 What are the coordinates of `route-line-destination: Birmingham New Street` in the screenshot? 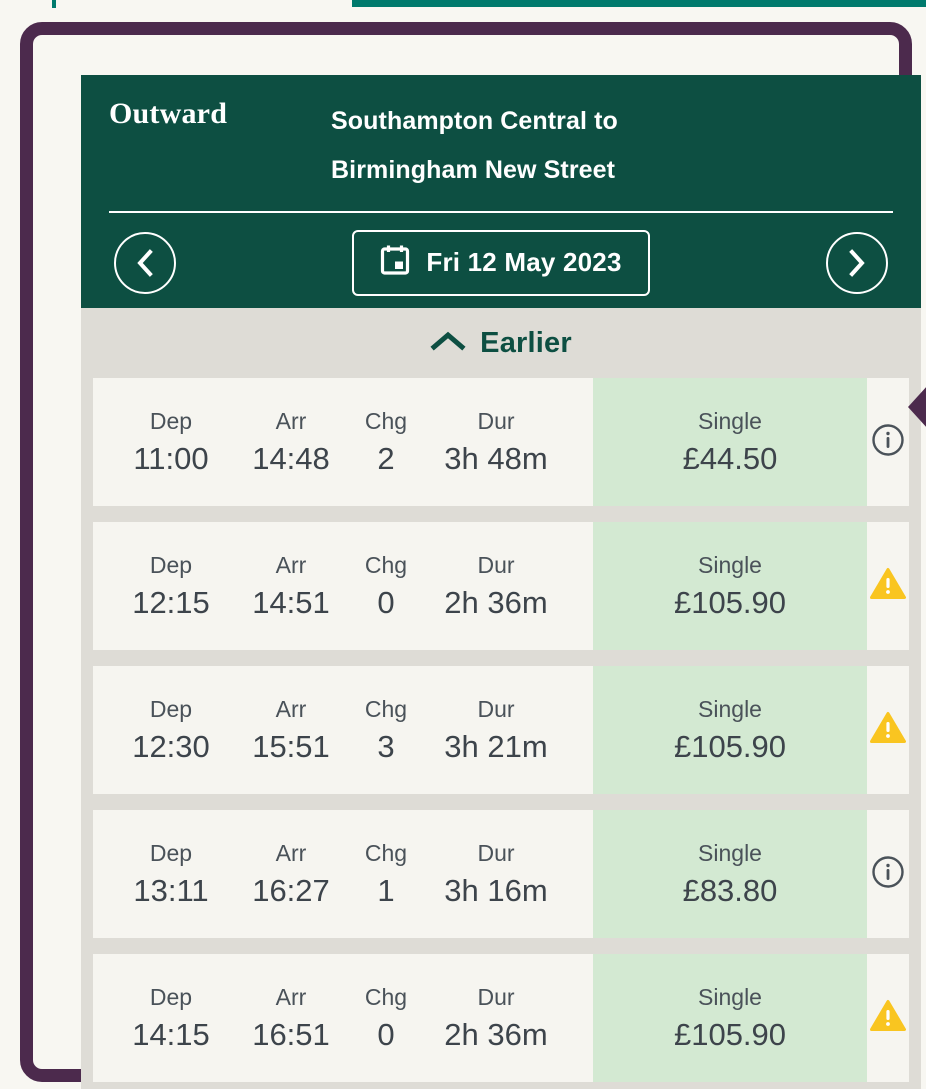 It's located at (473, 169).